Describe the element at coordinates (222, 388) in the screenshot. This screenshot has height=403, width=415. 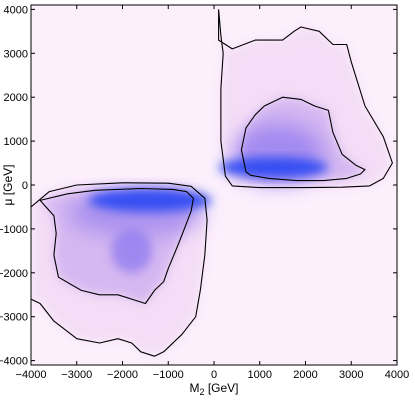
I see `x-axis-label-unit: [GeV]` at that location.